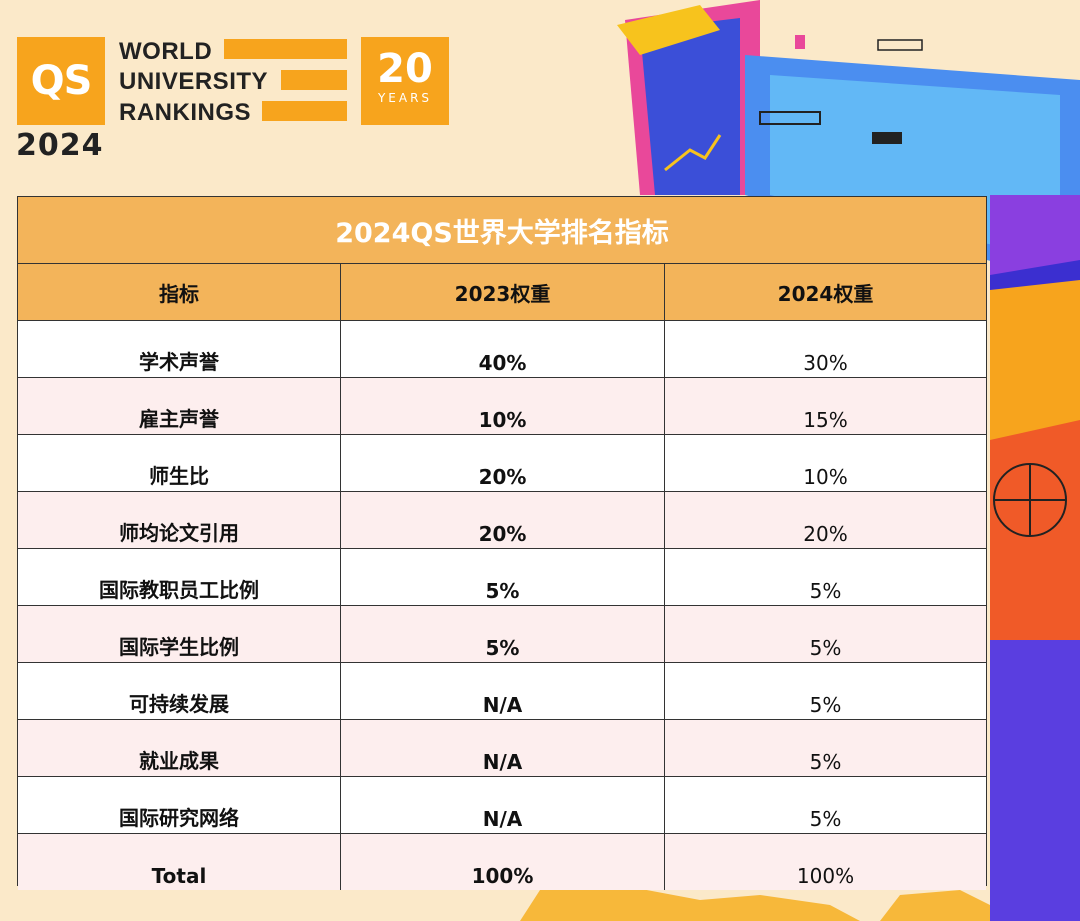 The image size is (1080, 921). Describe the element at coordinates (179, 748) in the screenshot. I see `indicator-cell: 就业成果` at that location.